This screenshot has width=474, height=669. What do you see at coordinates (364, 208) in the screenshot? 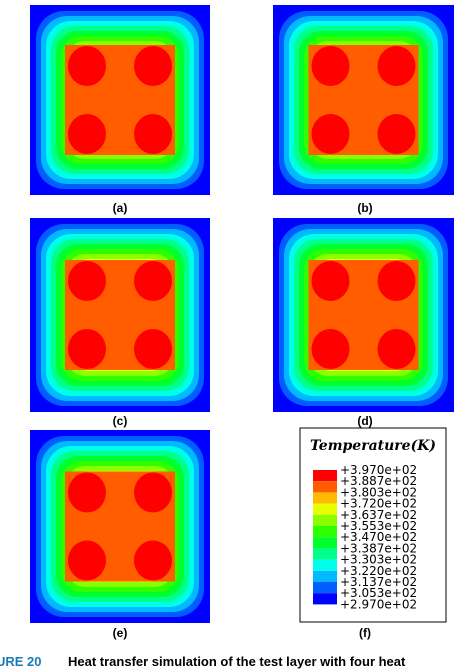
I see `panel-label: (b)` at bounding box center [364, 208].